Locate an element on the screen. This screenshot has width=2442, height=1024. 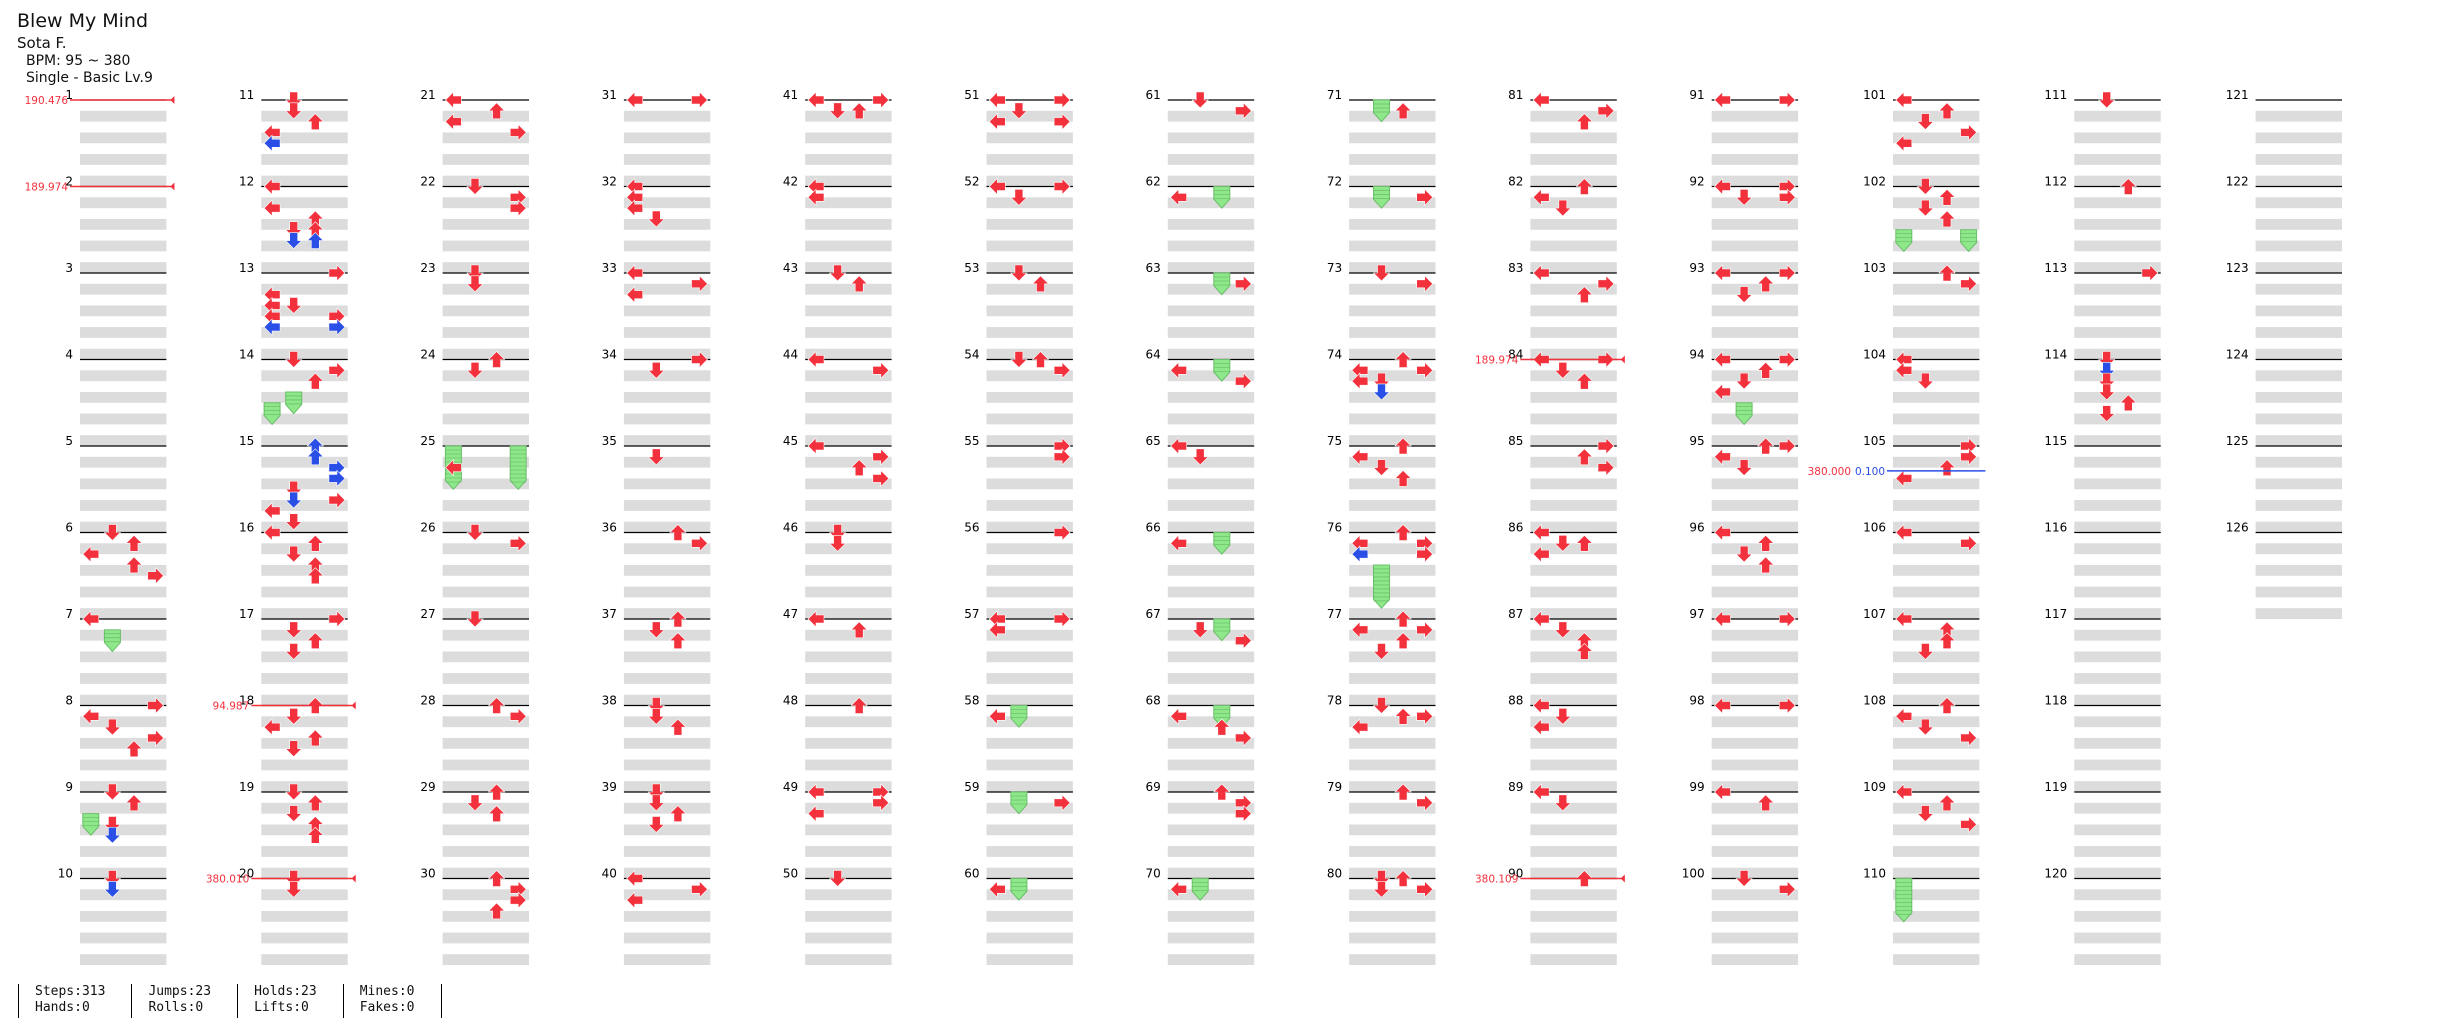
stop-marker: 190.476 is located at coordinates (100, 101).